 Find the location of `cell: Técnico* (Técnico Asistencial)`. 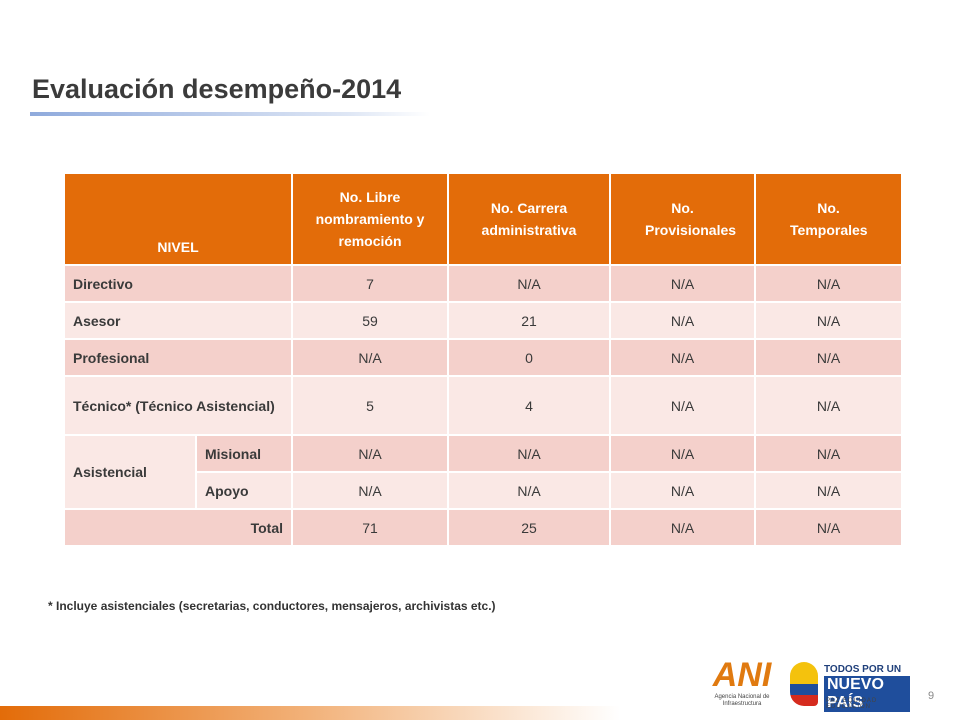

cell: Técnico* (Técnico Asistencial) is located at coordinates (178, 405).